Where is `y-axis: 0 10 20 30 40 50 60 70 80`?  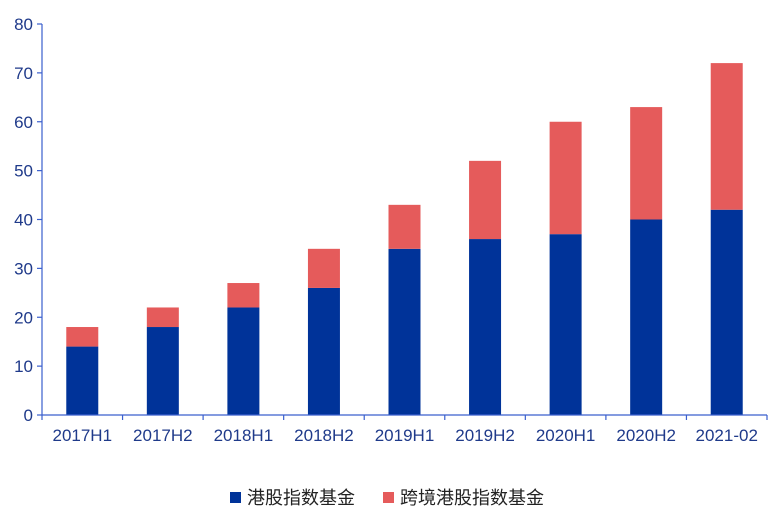 y-axis: 0 10 20 30 40 50 60 70 80 is located at coordinates (28, 220).